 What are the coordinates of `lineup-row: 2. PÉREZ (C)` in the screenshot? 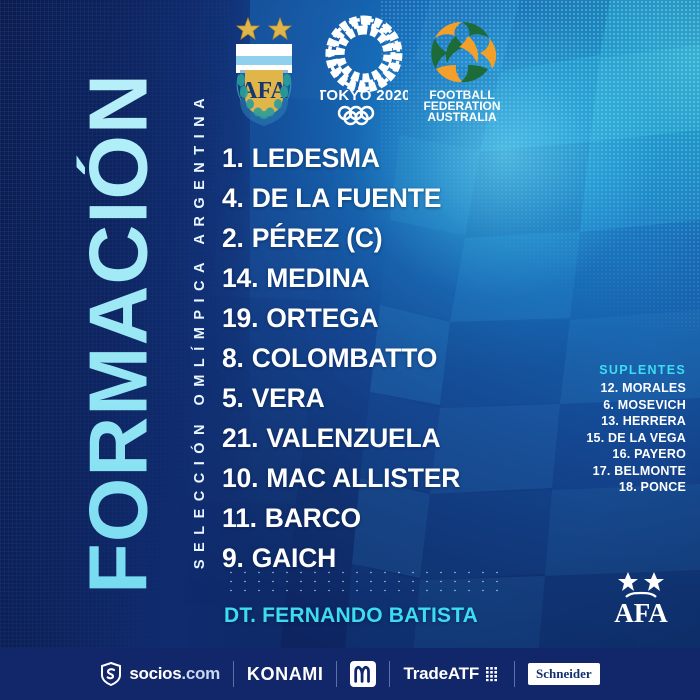 It's located at (372, 238).